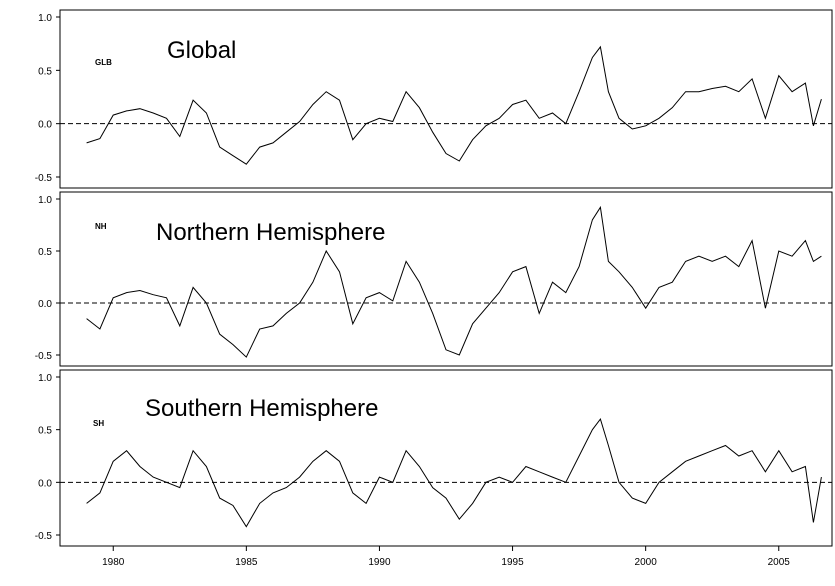 The image size is (835, 586). What do you see at coordinates (103, 62) in the screenshot?
I see `panel-tag: GLB` at bounding box center [103, 62].